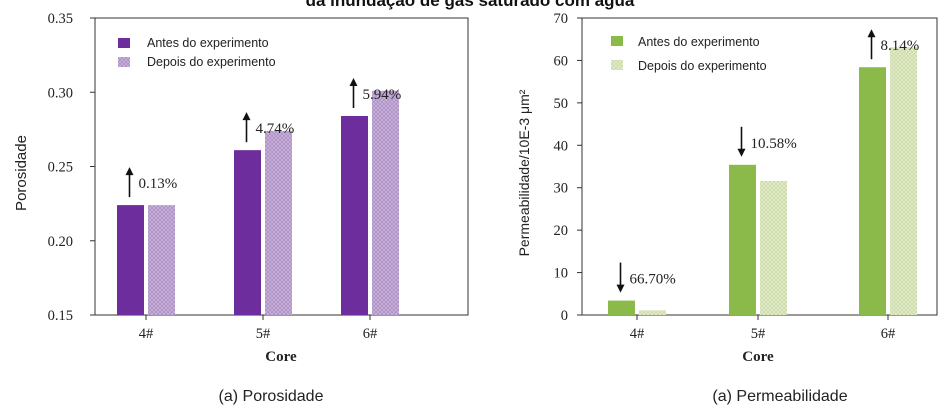 The width and height of the screenshot is (939, 406). Describe the element at coordinates (653, 280) in the screenshot. I see `annotation-label: 66.70%` at that location.